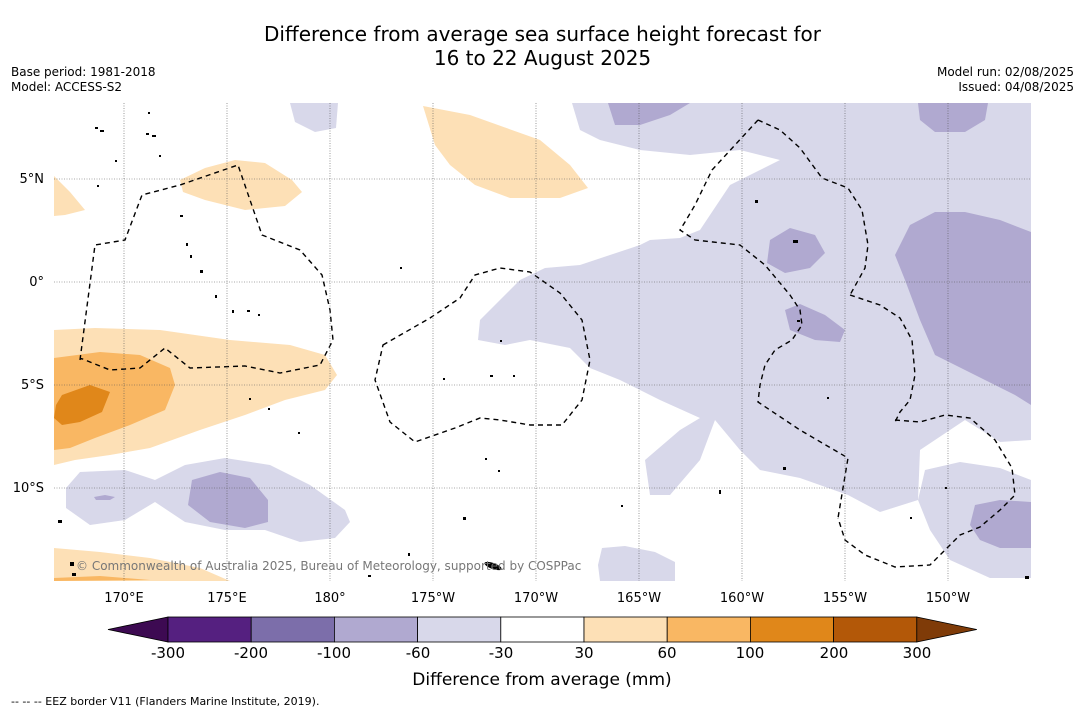 The width and height of the screenshot is (1085, 713). What do you see at coordinates (138, 629) in the screenshot?
I see `colorbar-extend-low` at bounding box center [138, 629].